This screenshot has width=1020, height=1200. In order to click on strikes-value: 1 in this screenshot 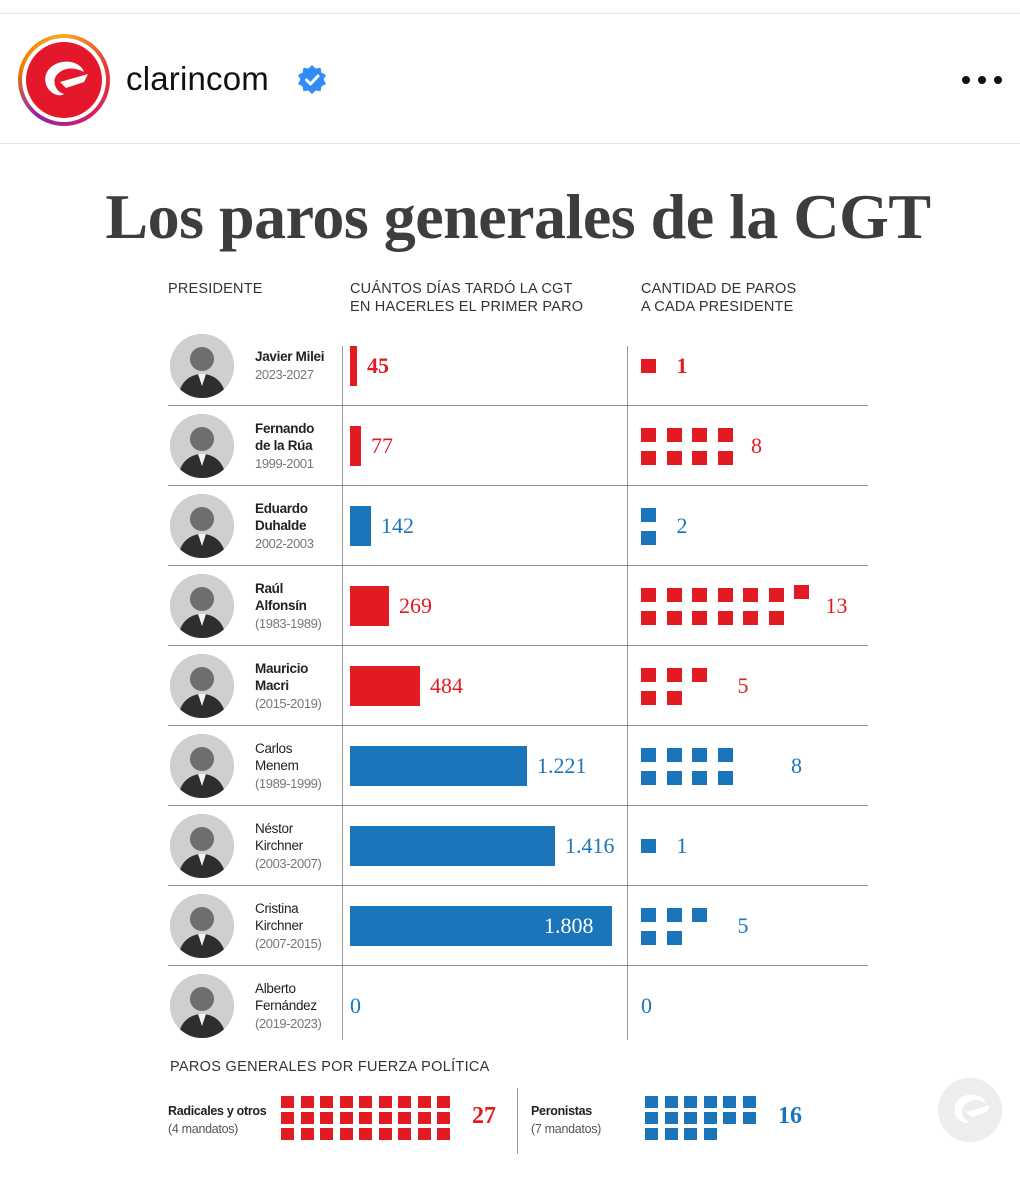, I will do `click(682, 845)`.